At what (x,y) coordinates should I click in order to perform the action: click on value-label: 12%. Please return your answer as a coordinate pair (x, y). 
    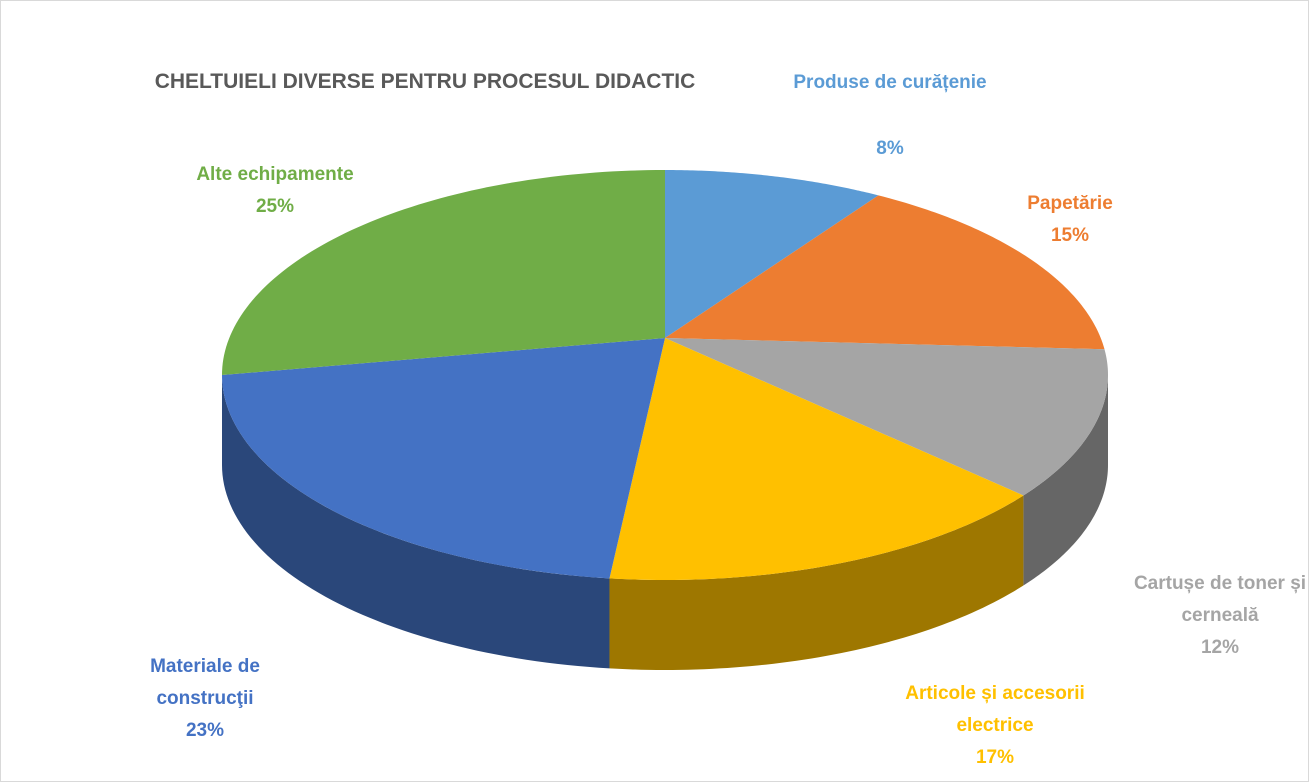
    Looking at the image, I should click on (1220, 647).